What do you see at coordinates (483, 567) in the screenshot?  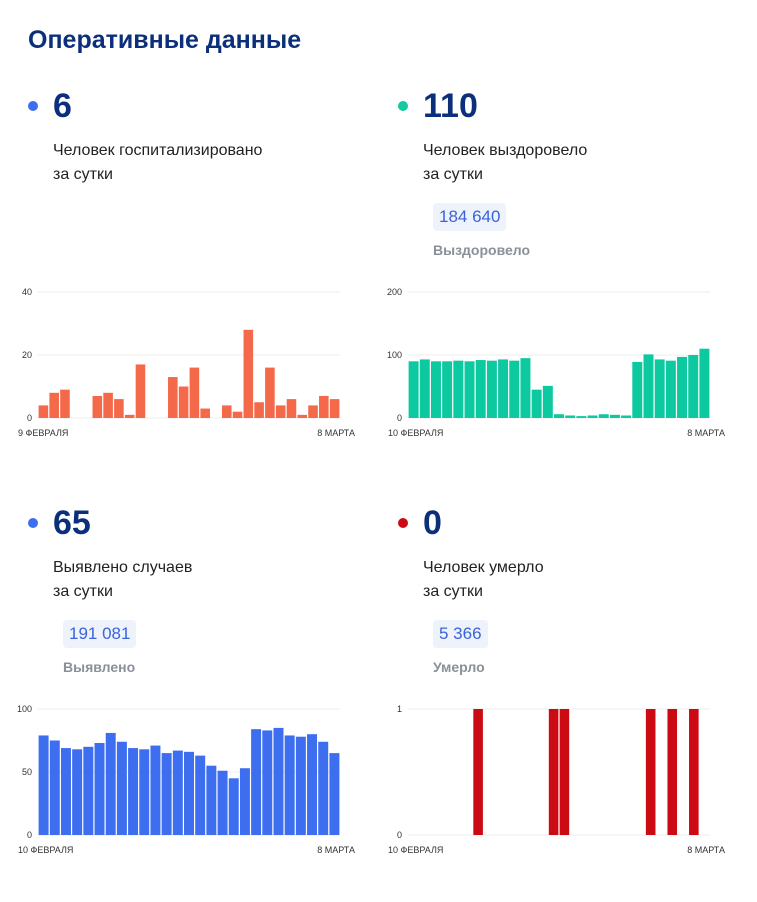 I see `deaths-desc-line1: Человек умерло` at bounding box center [483, 567].